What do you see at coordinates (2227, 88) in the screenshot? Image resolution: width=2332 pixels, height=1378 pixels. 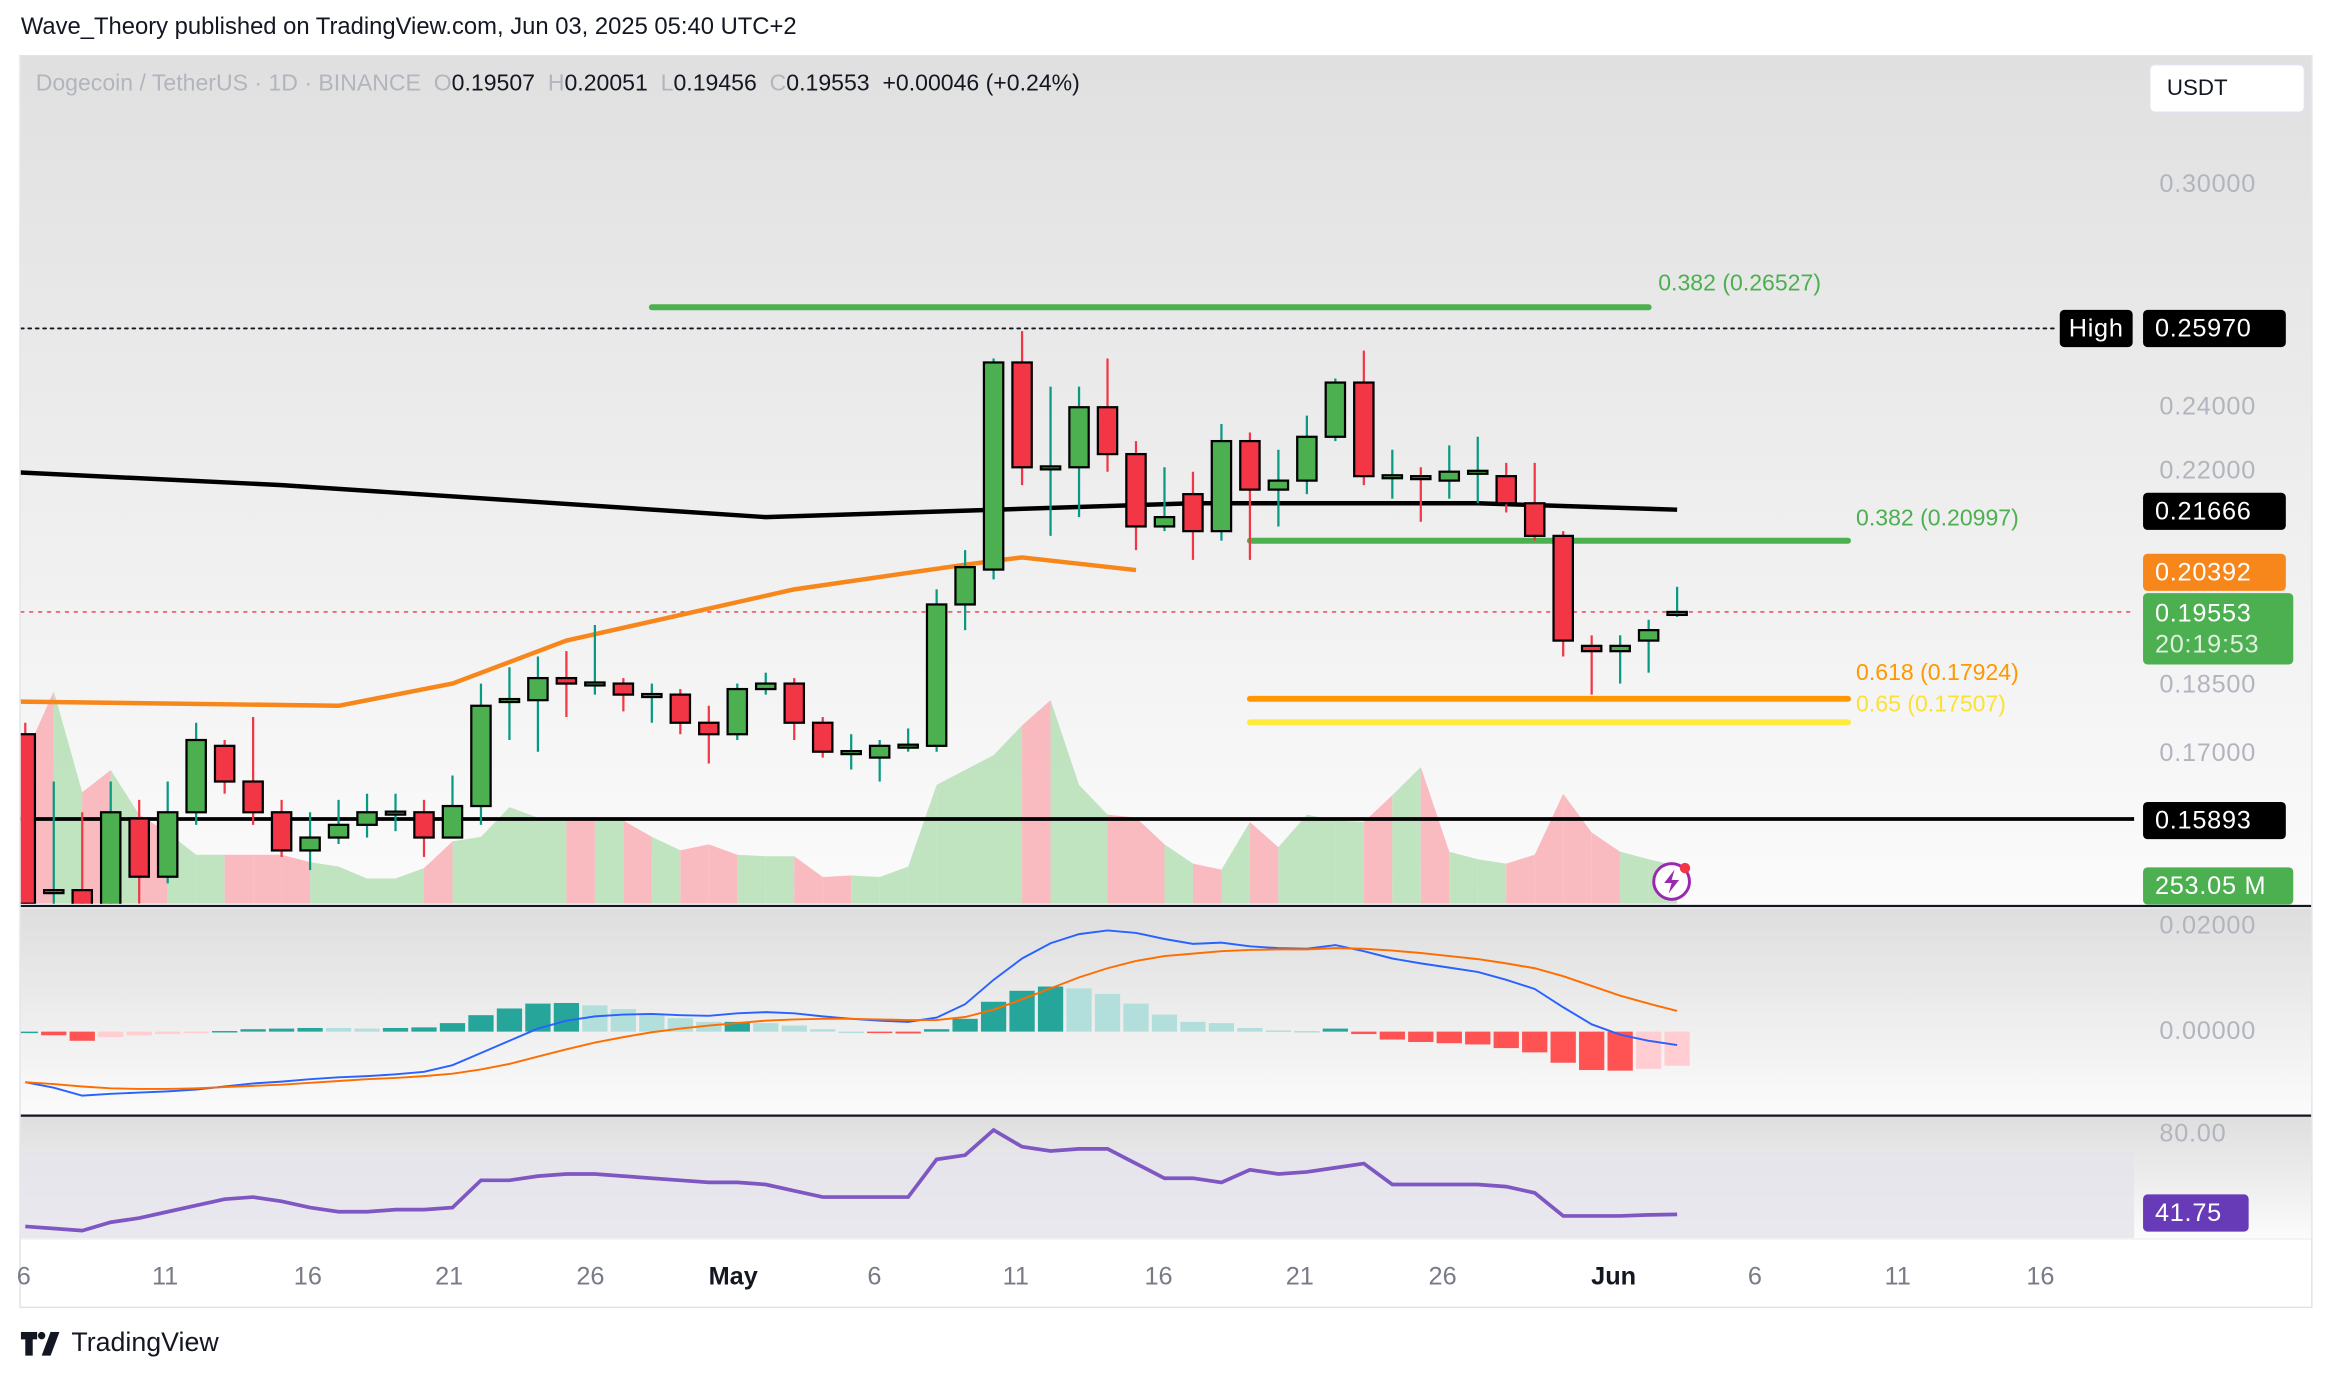 I see `currency-button: USDT` at bounding box center [2227, 88].